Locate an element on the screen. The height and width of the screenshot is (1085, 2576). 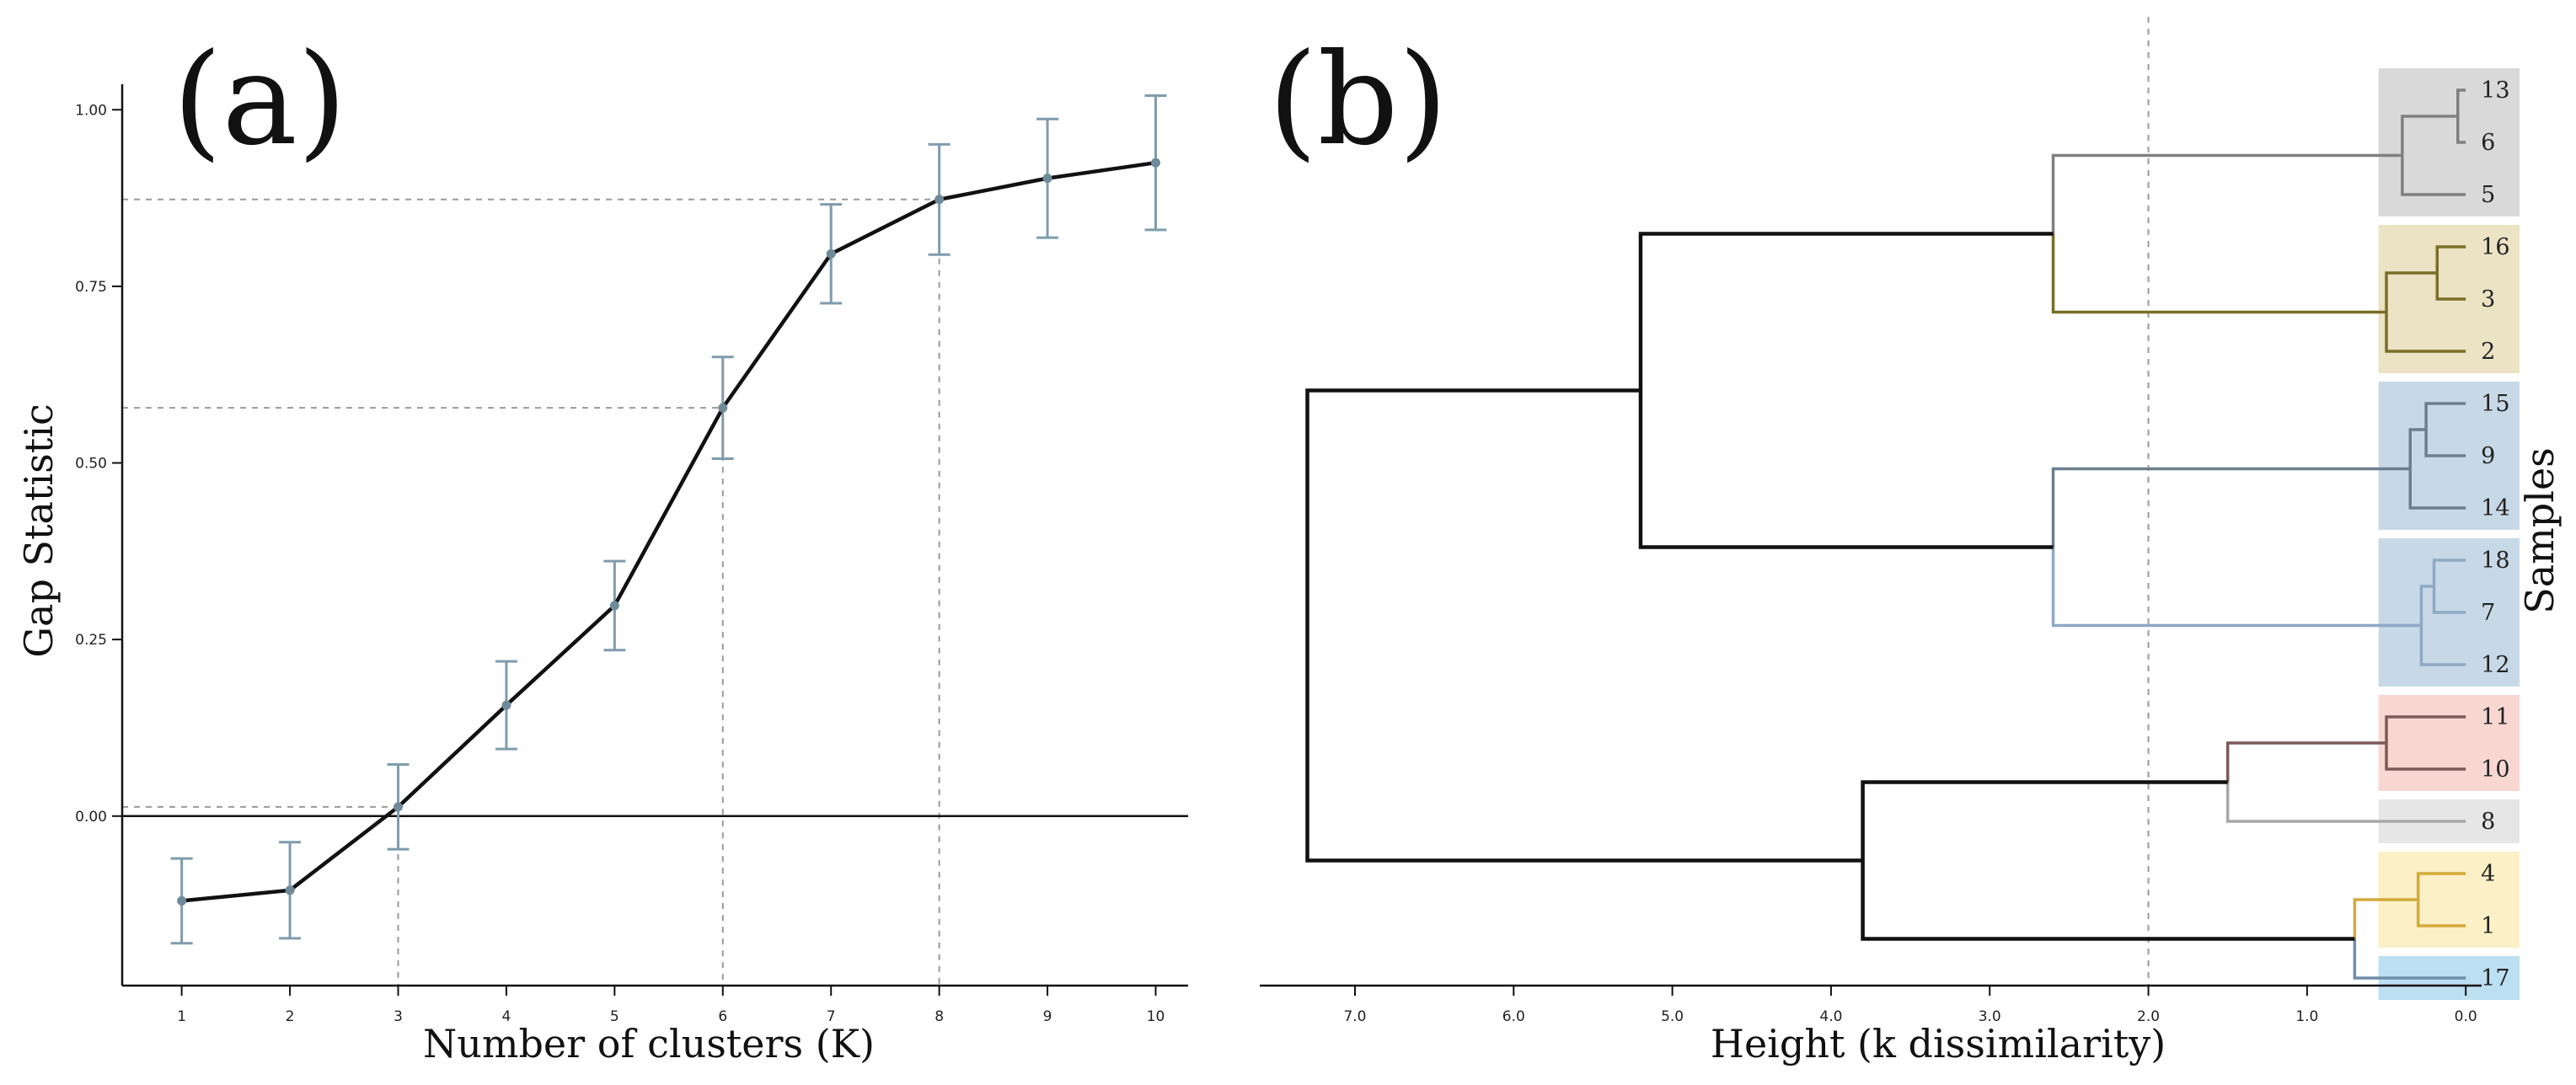
x-tick-label: 6 is located at coordinates (723, 1016).